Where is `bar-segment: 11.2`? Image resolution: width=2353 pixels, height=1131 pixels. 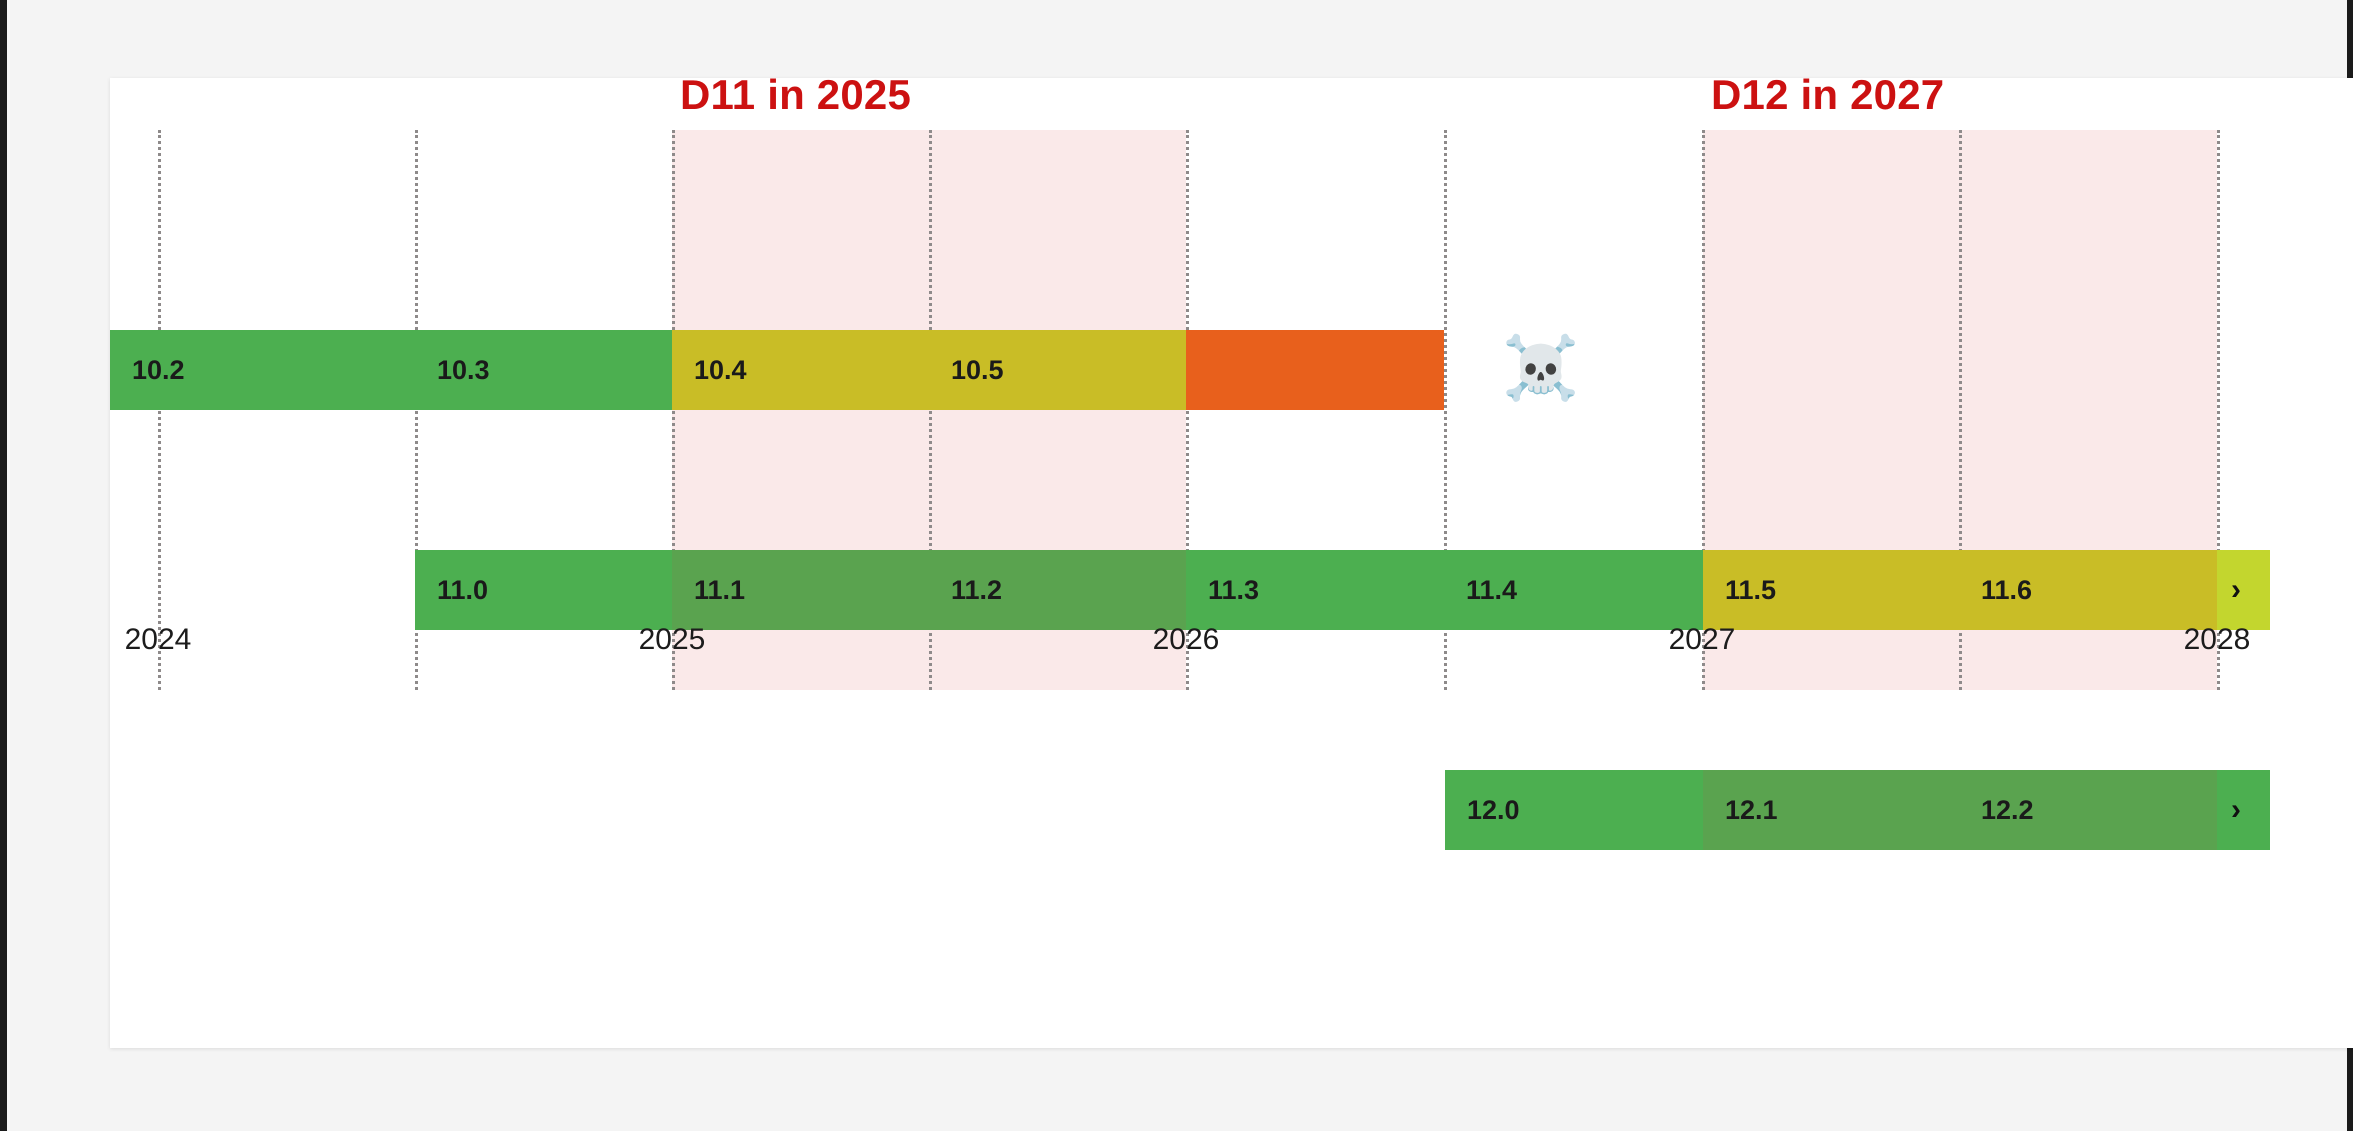
bar-segment: 11.2 is located at coordinates (1057, 590).